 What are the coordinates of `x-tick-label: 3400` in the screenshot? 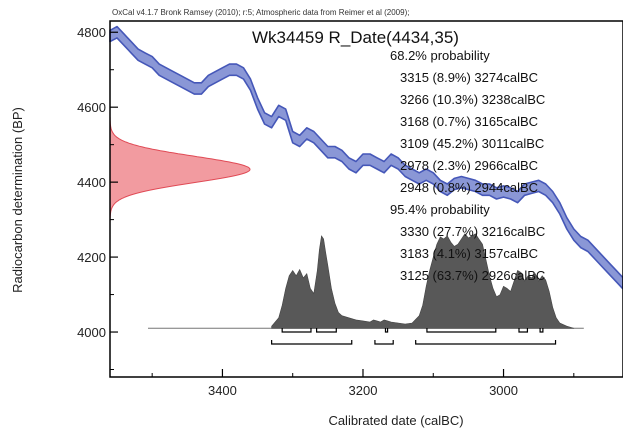 It's located at (222, 390).